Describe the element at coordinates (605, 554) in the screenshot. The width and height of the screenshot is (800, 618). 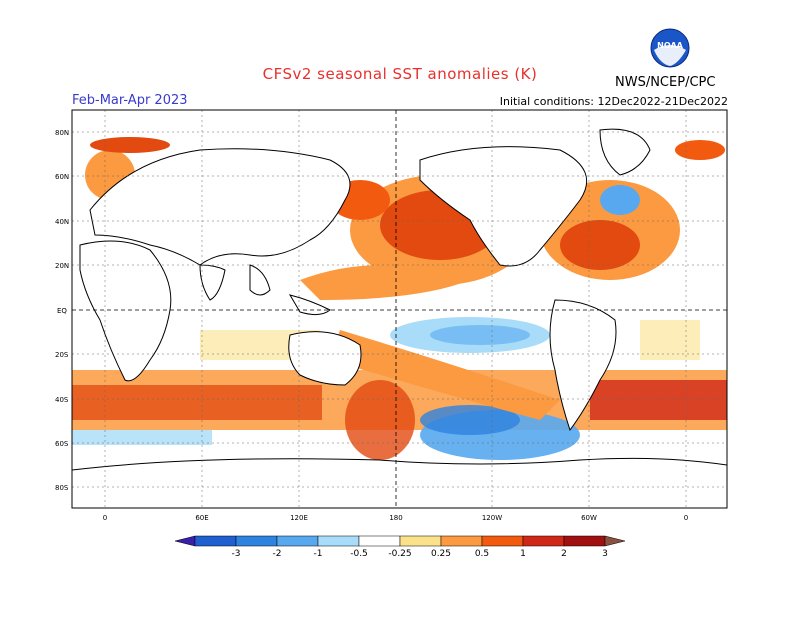
I see `colorbar-label: 3` at that location.